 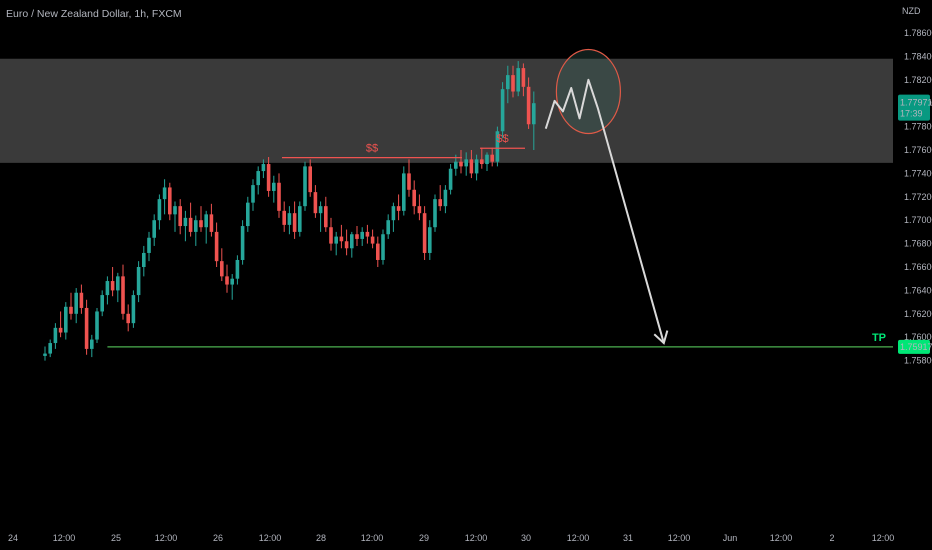 What do you see at coordinates (526, 538) in the screenshot?
I see `x-tick-label: 30` at bounding box center [526, 538].